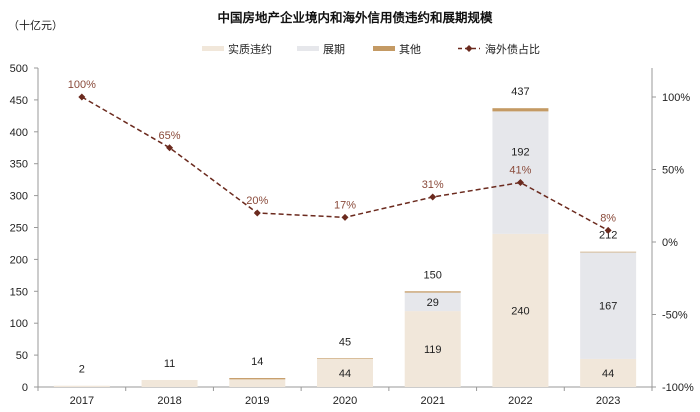 The height and width of the screenshot is (412, 700). Describe the element at coordinates (35, 25) in the screenshot. I see `y-axis-unit-label: （十亿元）` at that location.